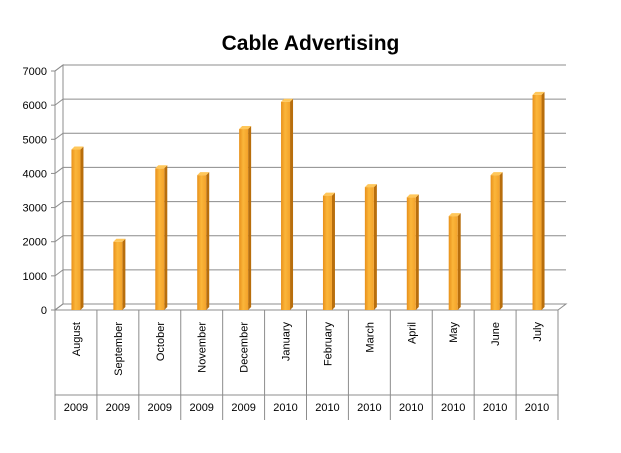 The width and height of the screenshot is (621, 453). What do you see at coordinates (35, 106) in the screenshot?
I see `y-tick-label: 6000` at bounding box center [35, 106].